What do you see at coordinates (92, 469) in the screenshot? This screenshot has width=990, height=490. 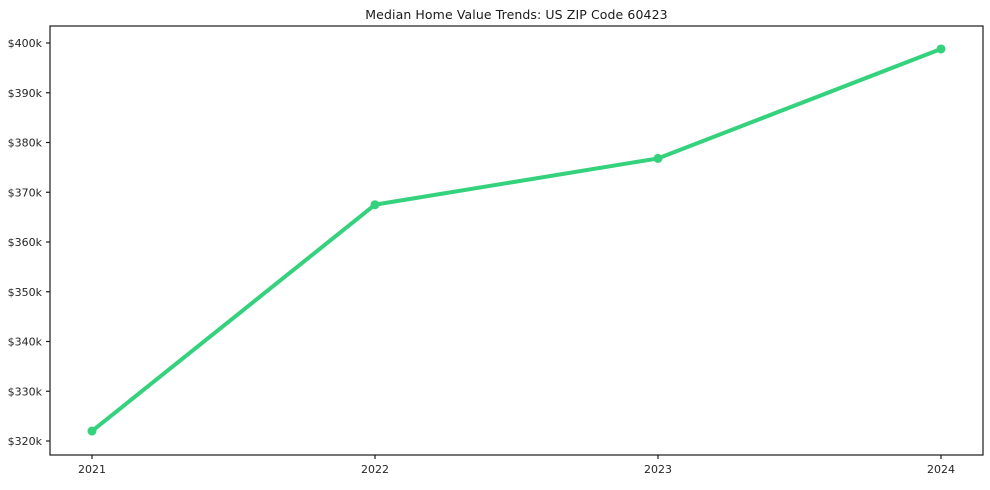 I see `x-tick-label: 2021` at bounding box center [92, 469].